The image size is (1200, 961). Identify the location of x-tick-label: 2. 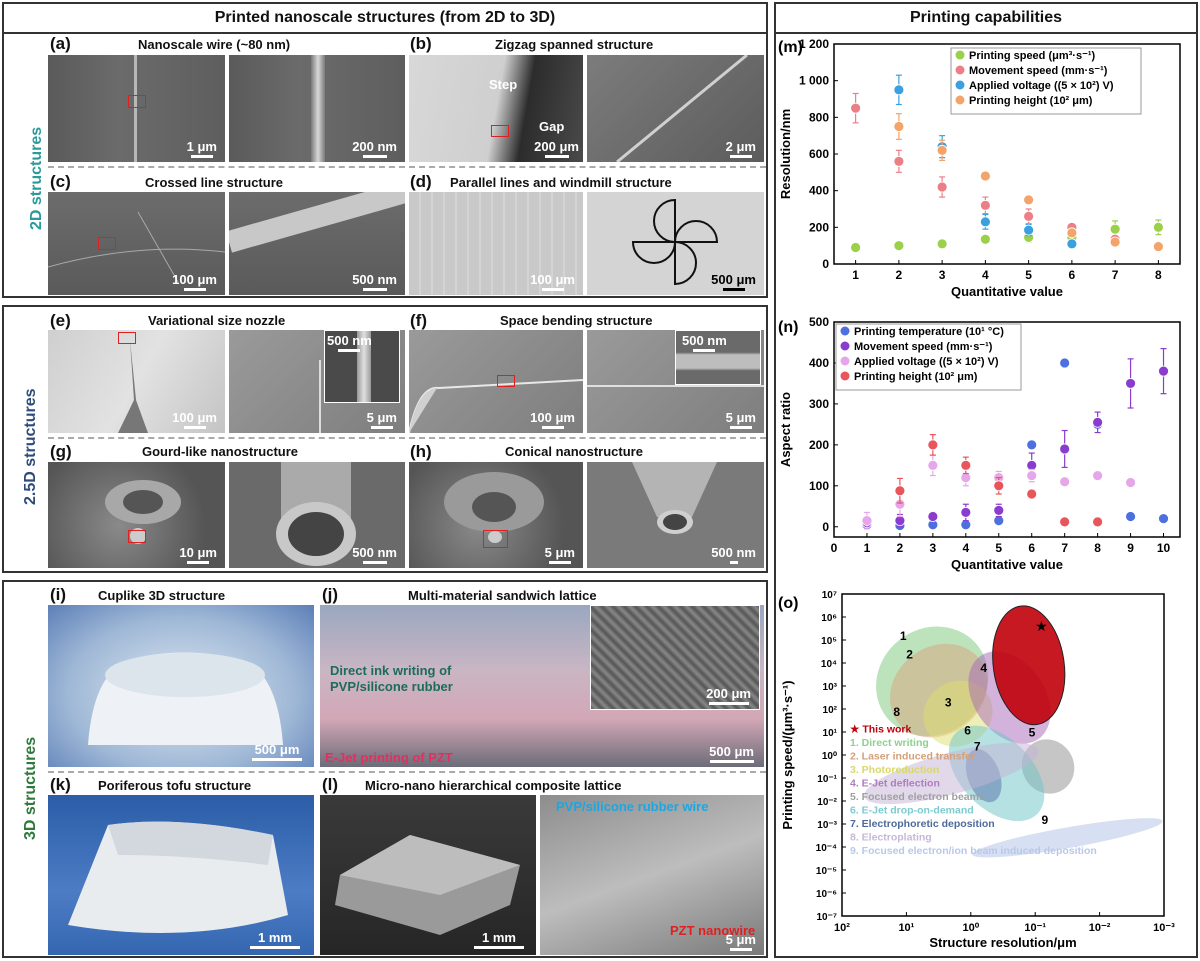
(900, 548).